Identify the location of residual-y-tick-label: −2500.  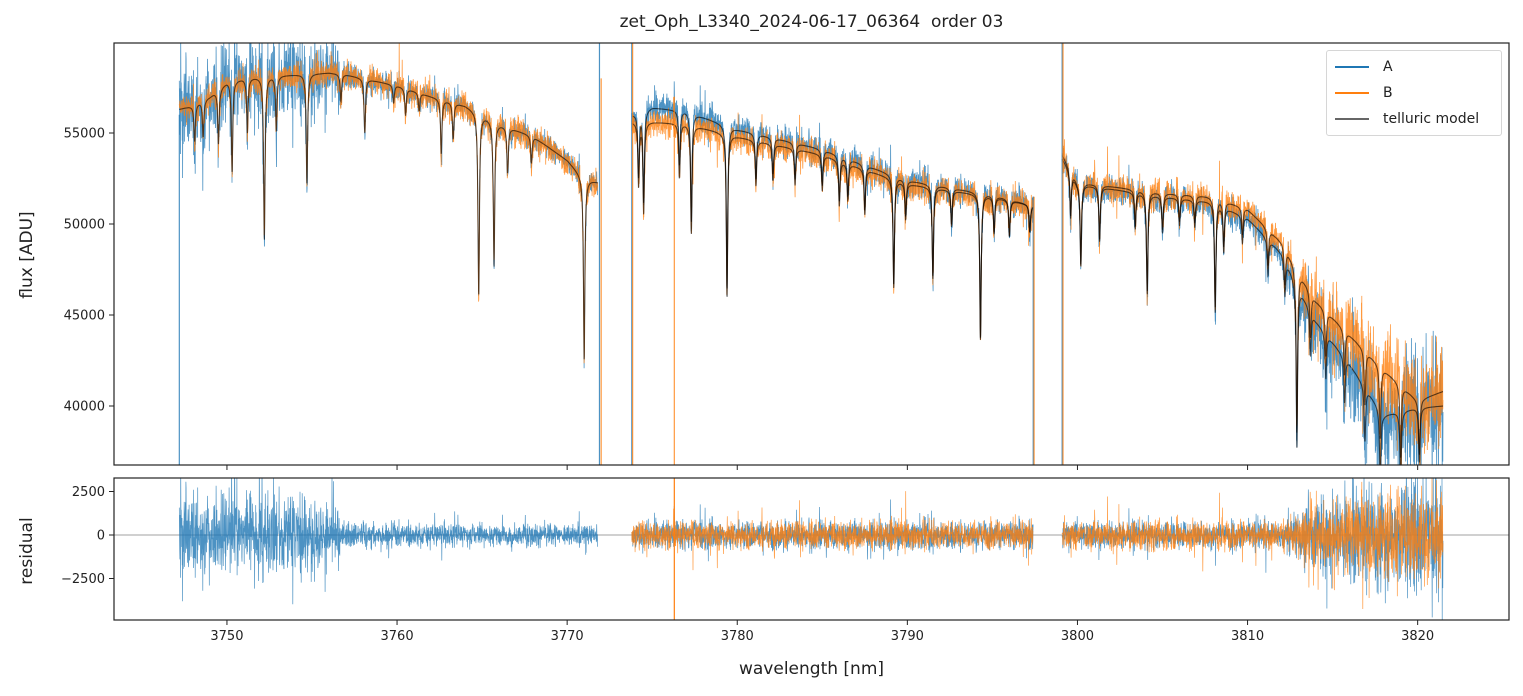
(83, 579).